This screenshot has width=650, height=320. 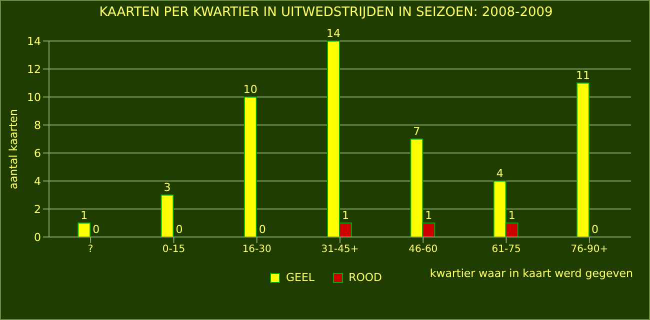 I want to click on y-tick-label: 2, so click(x=37, y=209).